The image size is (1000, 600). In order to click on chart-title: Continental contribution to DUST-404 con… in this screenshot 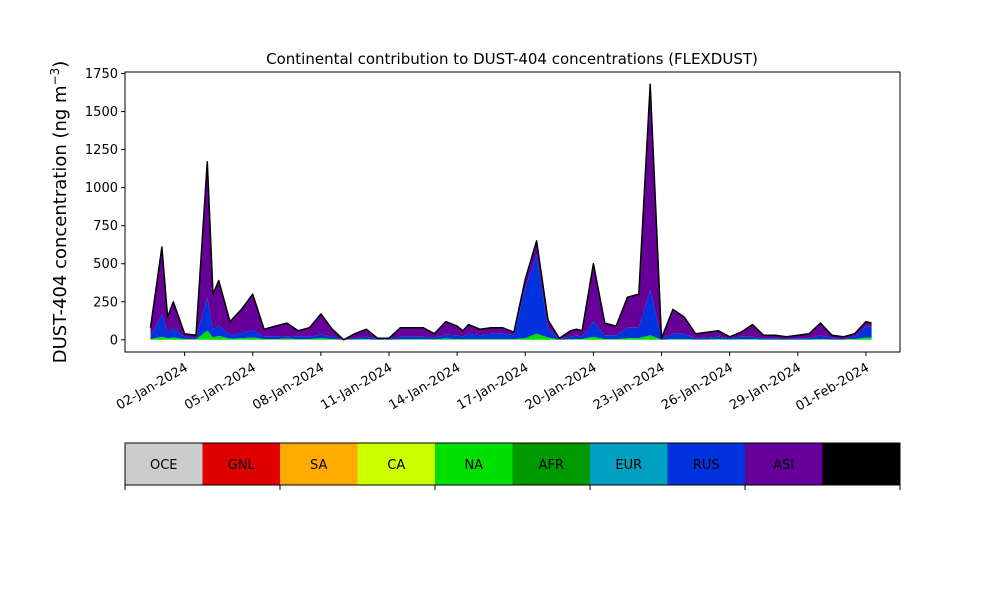, I will do `click(512, 59)`.